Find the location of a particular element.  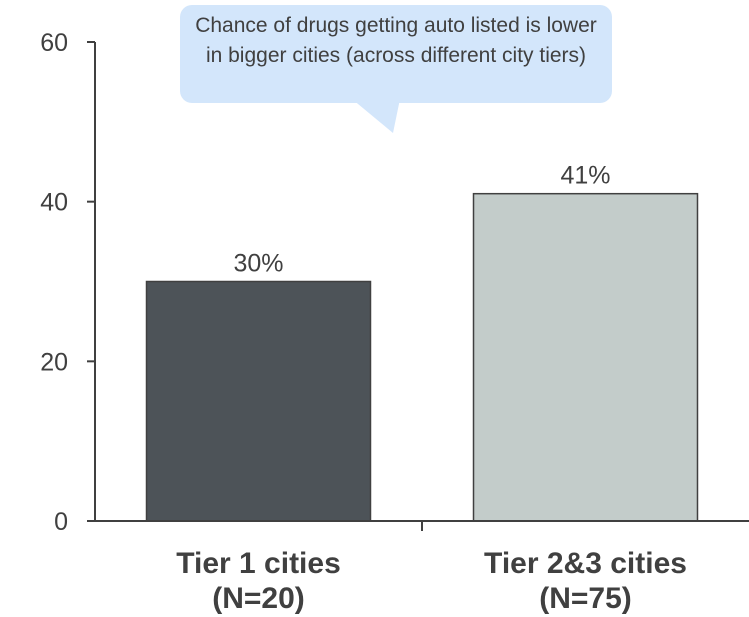

callout-pointer is located at coordinates (376, 116).